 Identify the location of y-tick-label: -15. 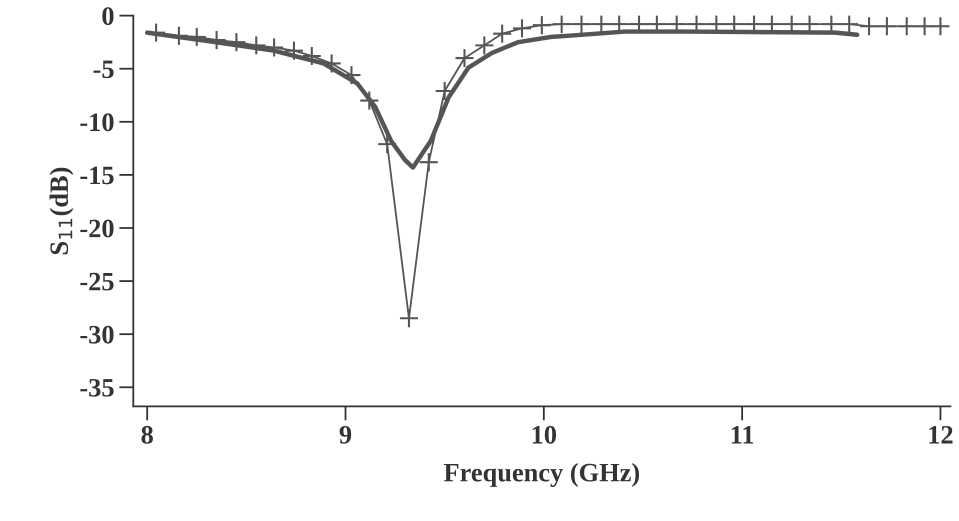
(97, 175).